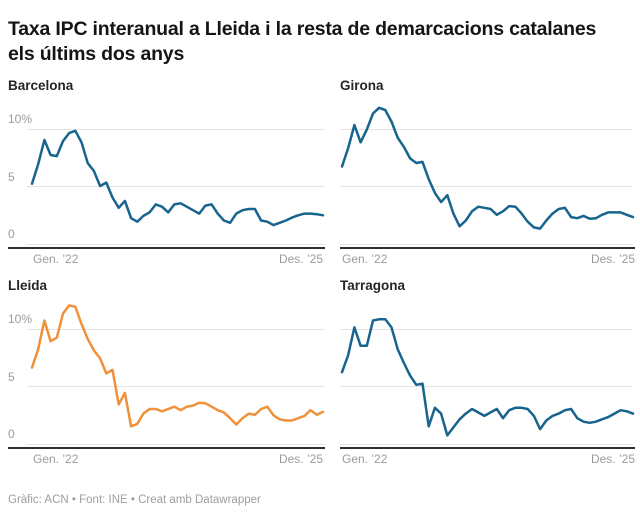 This screenshot has width=640, height=512. What do you see at coordinates (487, 177) in the screenshot?
I see `girona-line-chart` at bounding box center [487, 177].